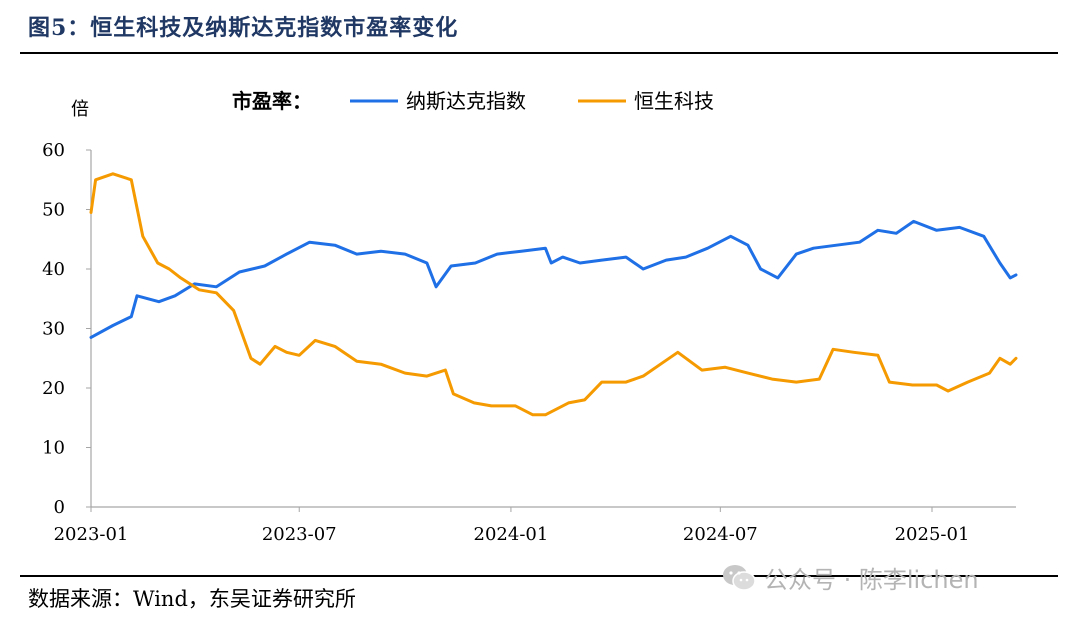 The image size is (1070, 618). What do you see at coordinates (674, 101) in the screenshot?
I see `legend-label: 恒生科技` at bounding box center [674, 101].